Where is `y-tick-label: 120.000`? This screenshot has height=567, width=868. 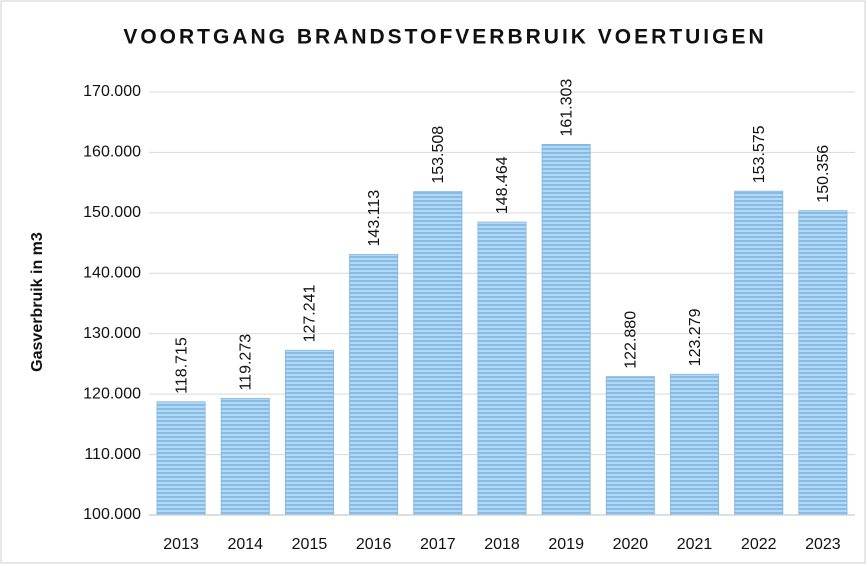 y-tick-label: 120.000 is located at coordinates (112, 393).